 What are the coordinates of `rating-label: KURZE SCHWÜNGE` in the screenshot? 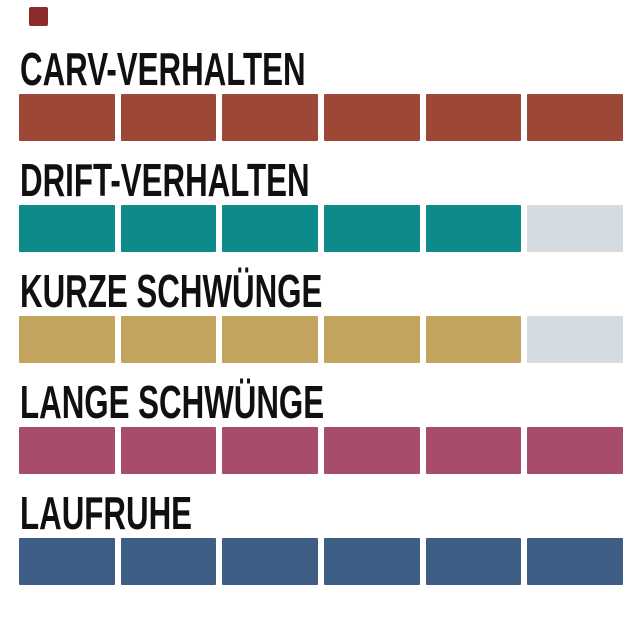 It's located at (171, 291).